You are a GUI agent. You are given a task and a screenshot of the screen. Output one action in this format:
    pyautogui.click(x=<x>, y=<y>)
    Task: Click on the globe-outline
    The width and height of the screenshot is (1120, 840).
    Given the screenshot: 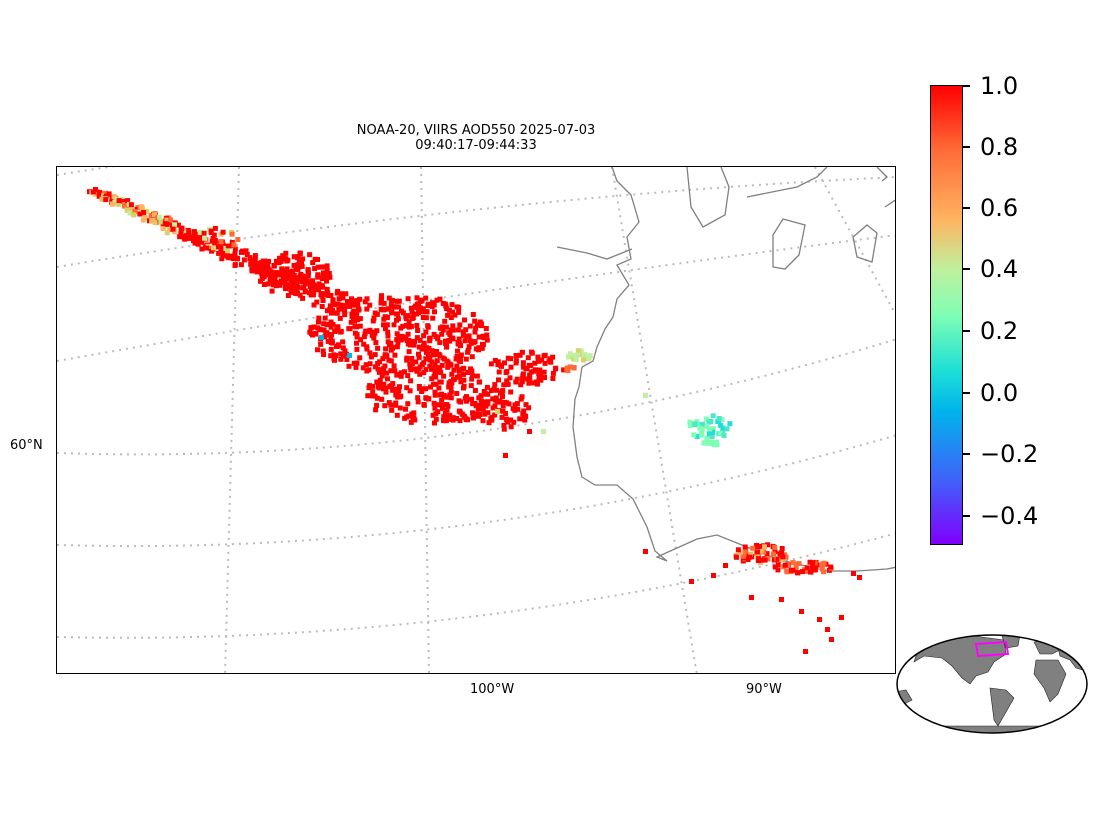 What is the action you would take?
    pyautogui.click(x=992, y=684)
    